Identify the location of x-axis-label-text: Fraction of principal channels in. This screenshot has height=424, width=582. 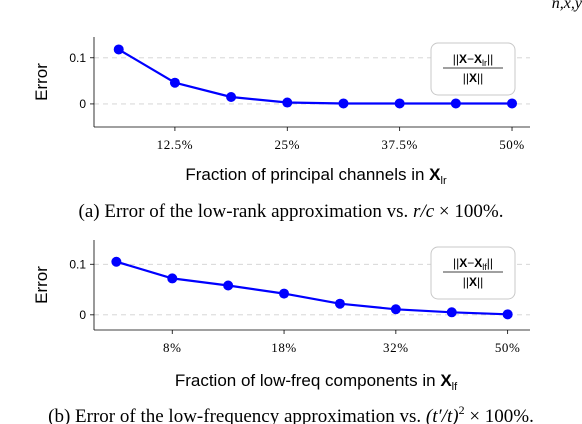
(307, 174).